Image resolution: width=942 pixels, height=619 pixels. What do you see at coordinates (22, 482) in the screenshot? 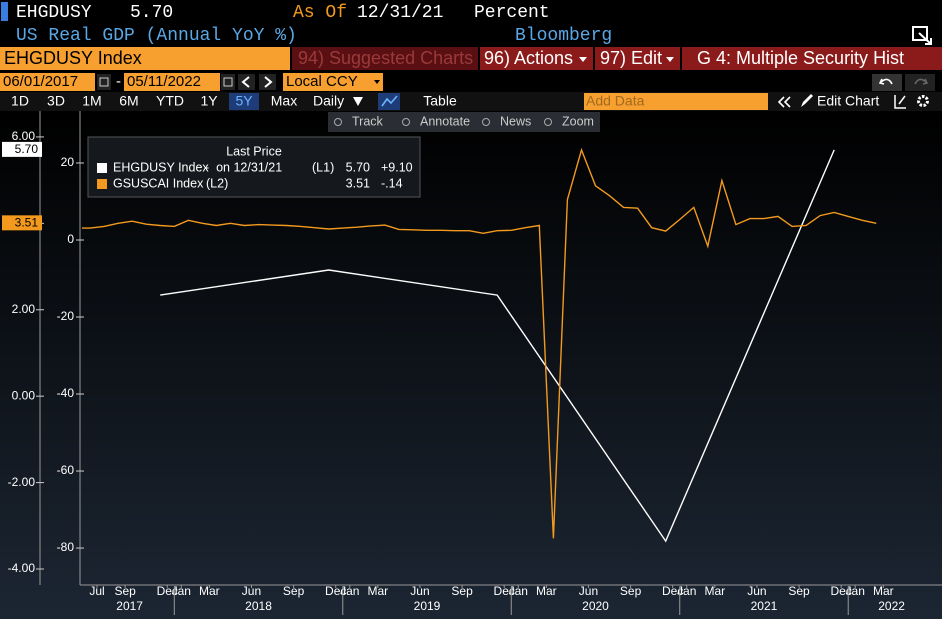
I see `y-tick-label: -2.00` at bounding box center [22, 482].